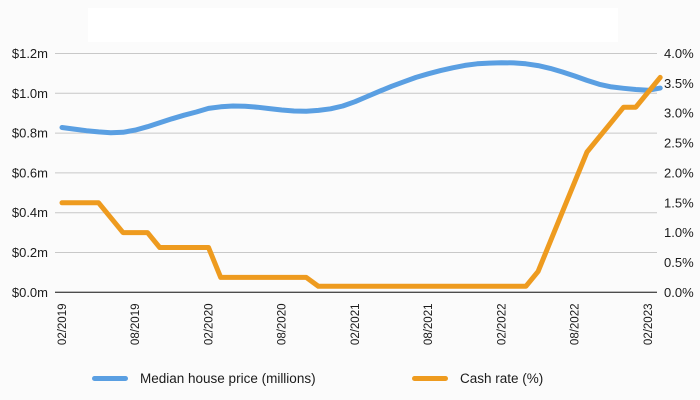 This screenshot has height=400, width=700. I want to click on legend-label: Median house price (millions), so click(228, 378).